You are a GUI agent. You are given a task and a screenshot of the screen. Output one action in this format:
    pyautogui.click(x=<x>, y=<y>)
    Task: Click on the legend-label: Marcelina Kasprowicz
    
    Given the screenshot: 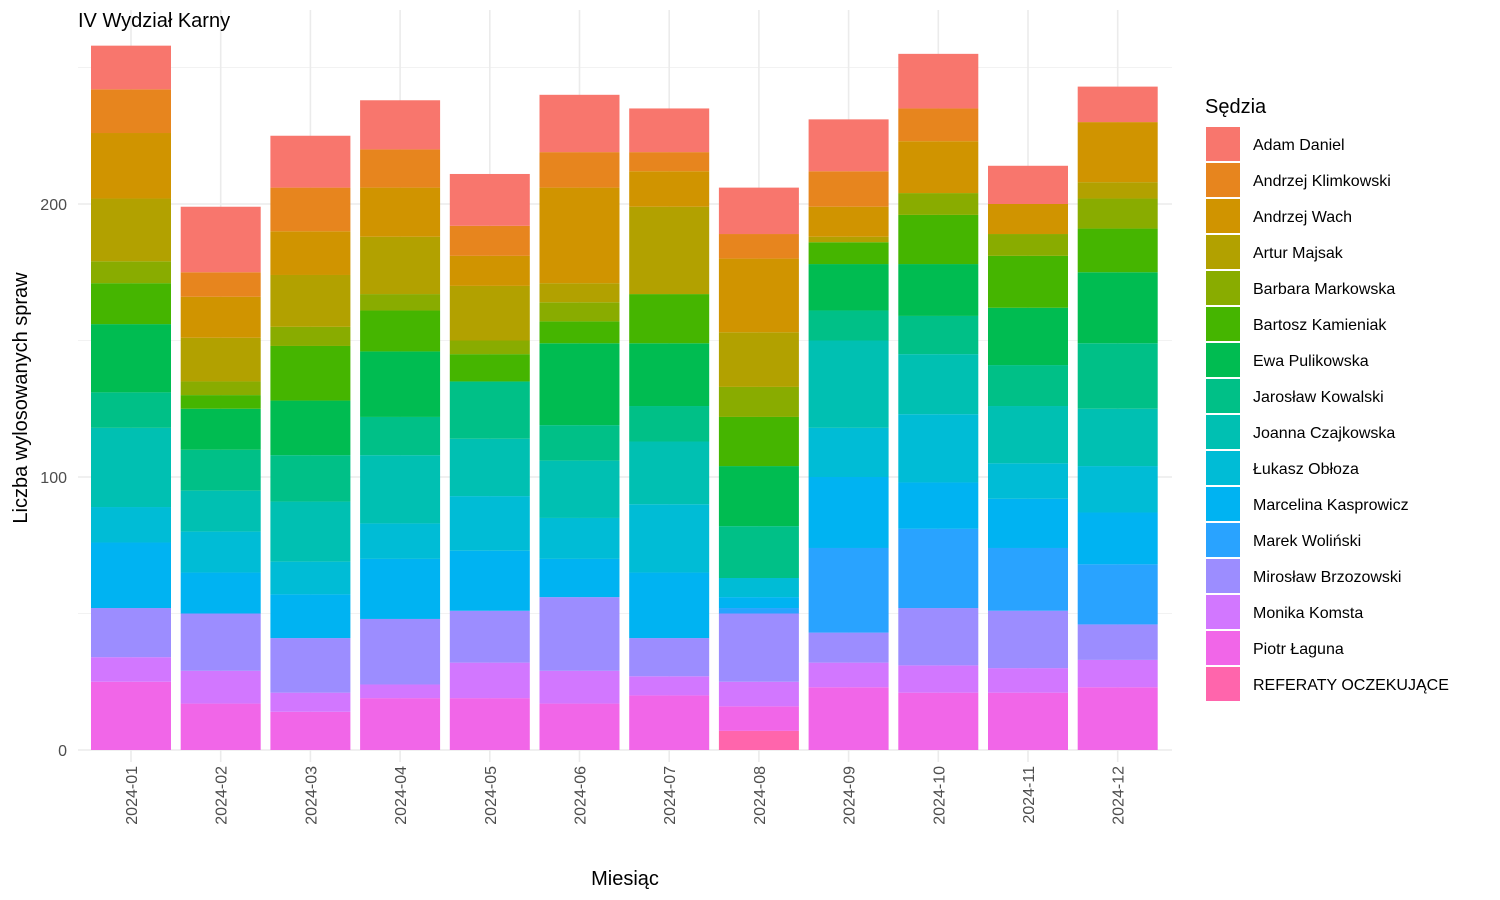 What is the action you would take?
    pyautogui.click(x=1331, y=505)
    